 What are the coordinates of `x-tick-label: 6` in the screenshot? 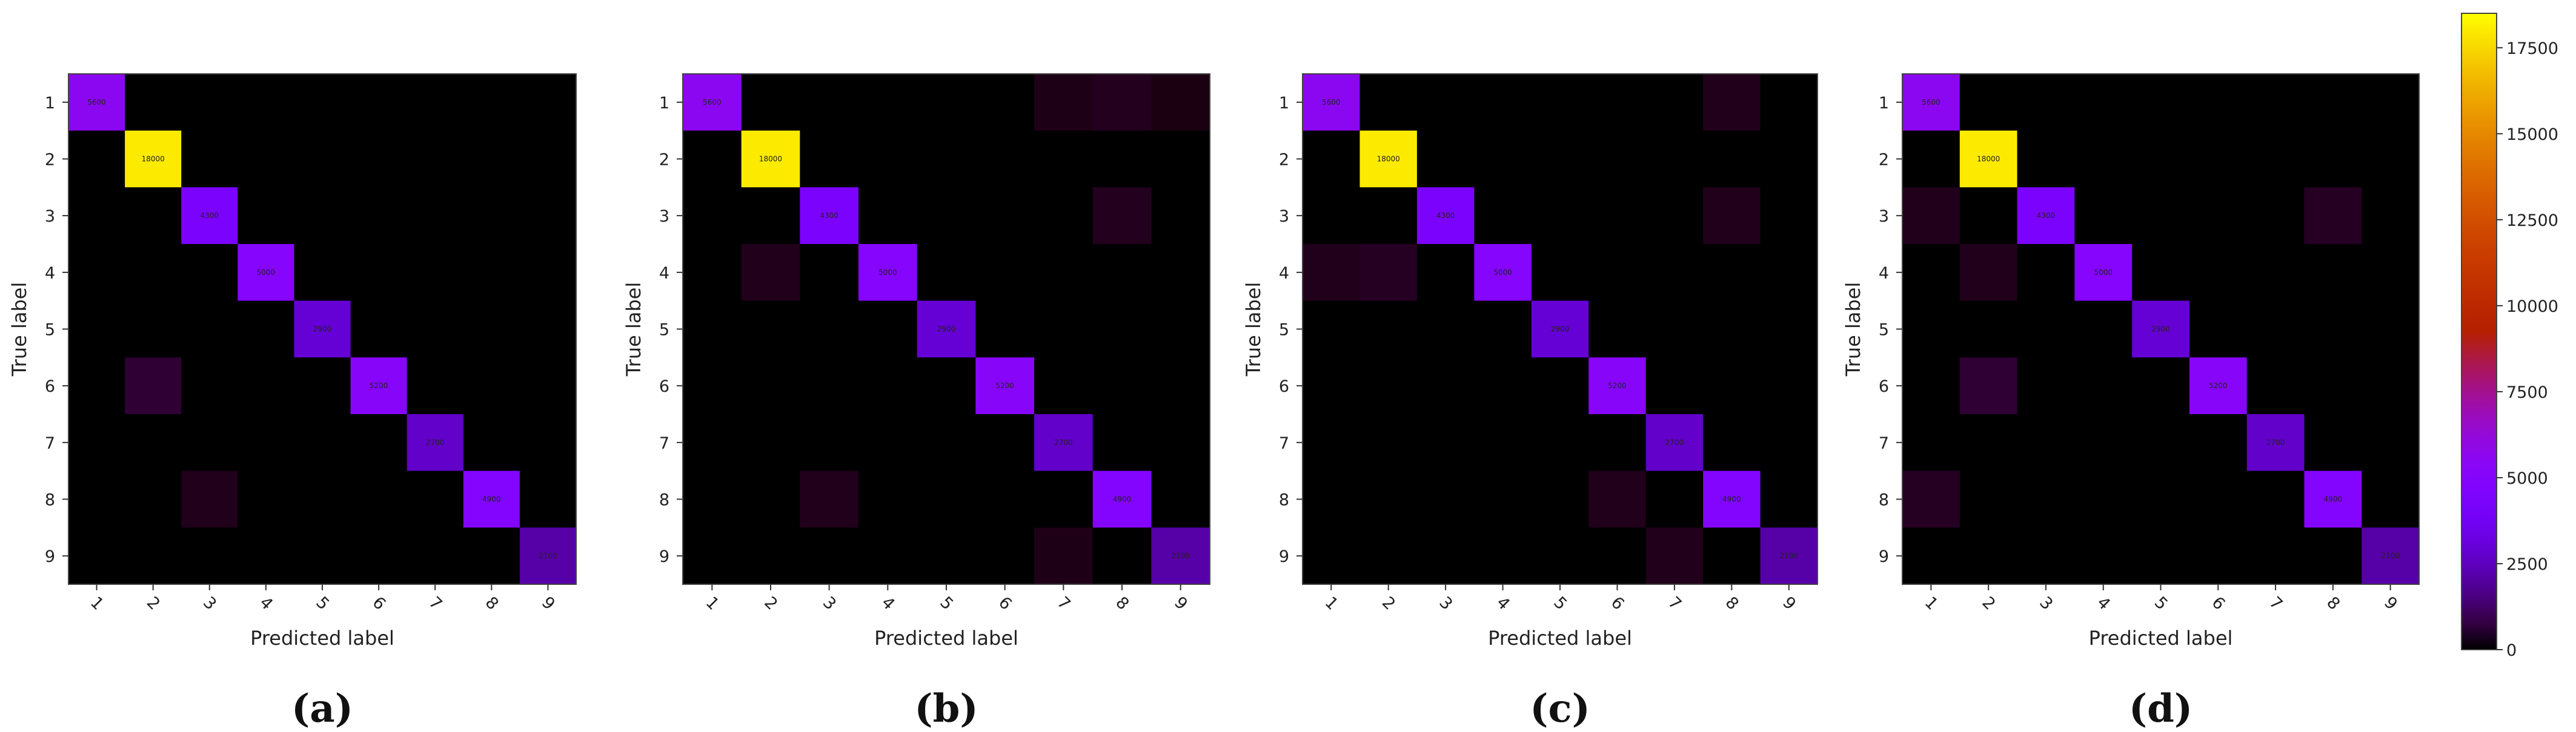 It's located at (378, 603).